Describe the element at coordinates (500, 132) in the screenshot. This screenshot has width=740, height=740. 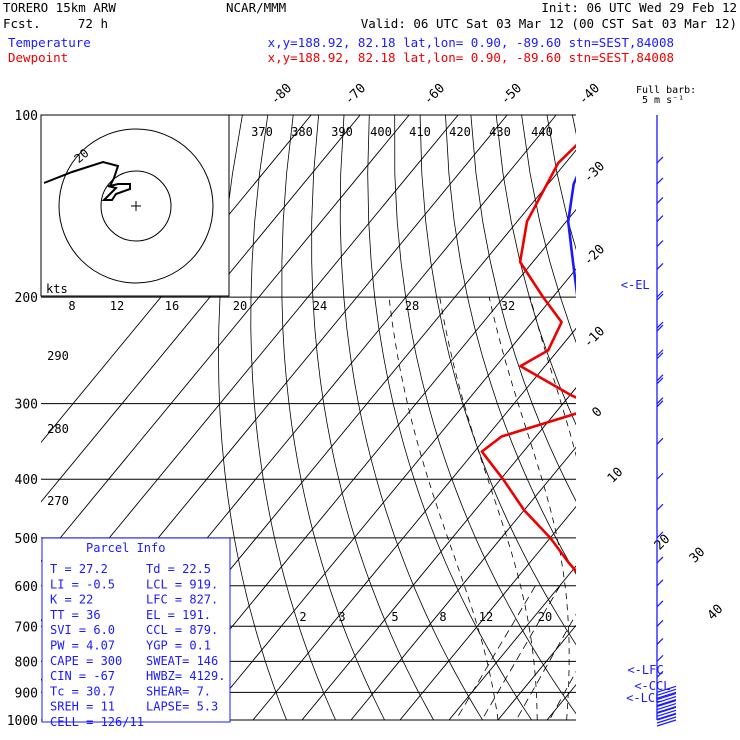
I see `theta-e-label: 430` at that location.